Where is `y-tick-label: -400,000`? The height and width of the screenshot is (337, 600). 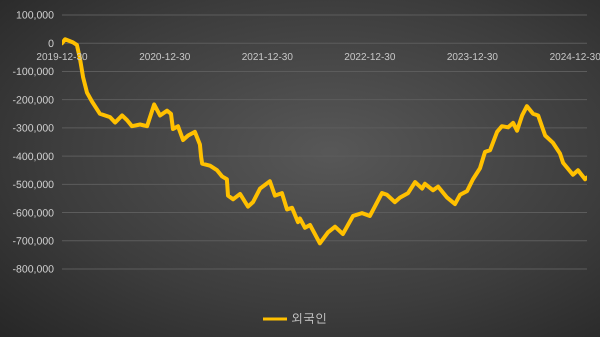 y-tick-label: -400,000 is located at coordinates (33, 156).